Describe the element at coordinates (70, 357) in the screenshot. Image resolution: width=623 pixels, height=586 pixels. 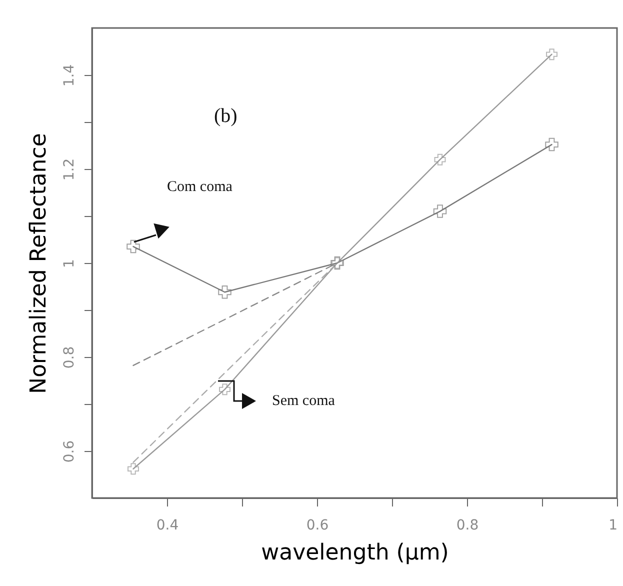
I see `y-tick-label: 0.8` at that location.